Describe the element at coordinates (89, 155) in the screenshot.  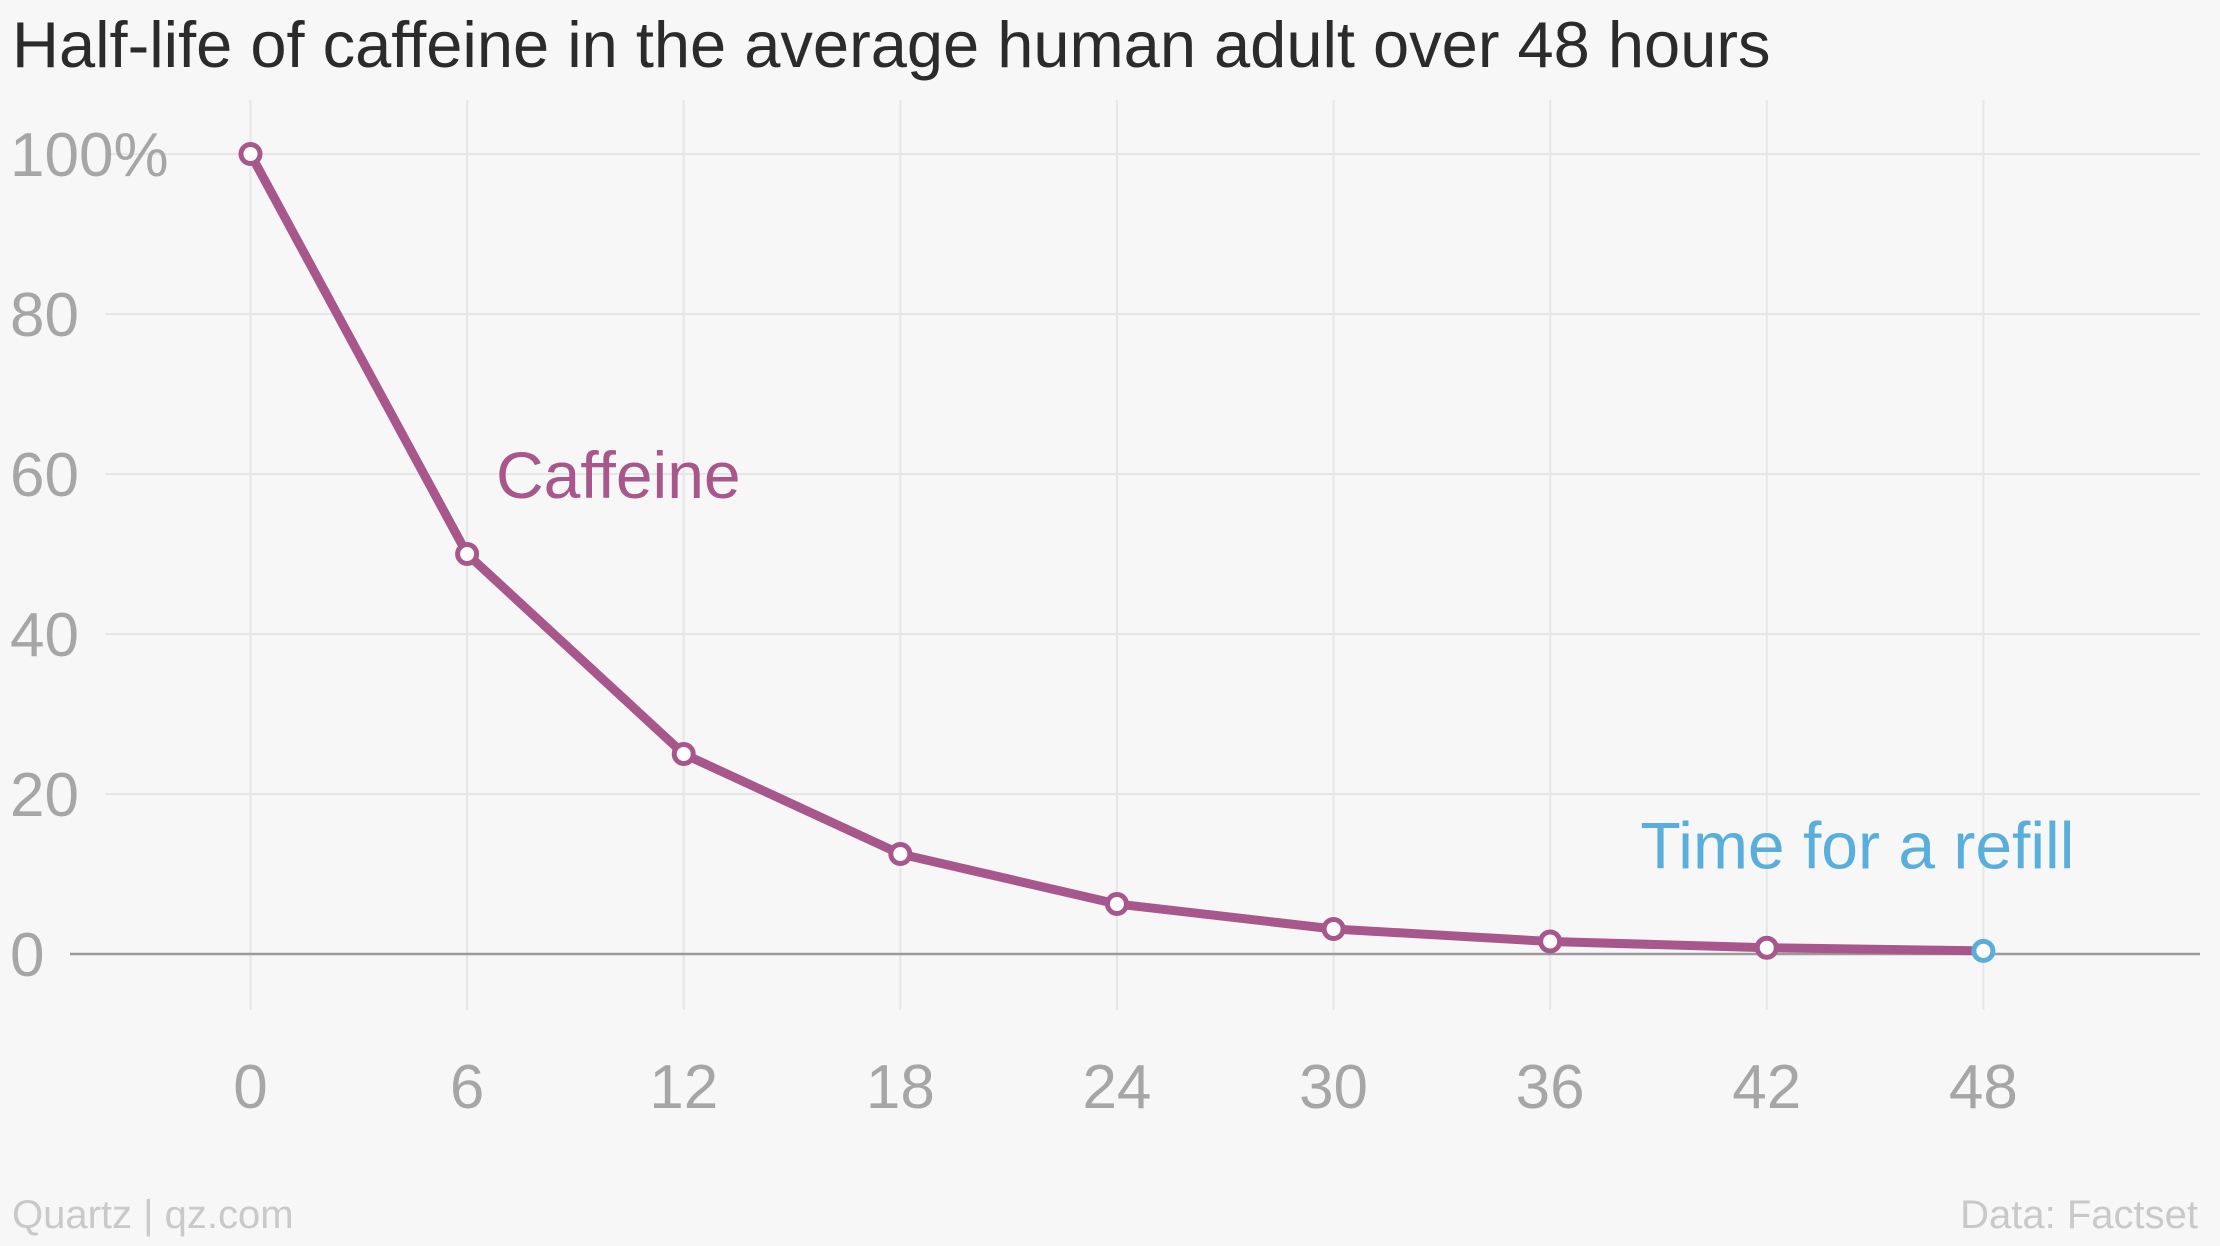
I see `y-tick-label: 100%` at that location.